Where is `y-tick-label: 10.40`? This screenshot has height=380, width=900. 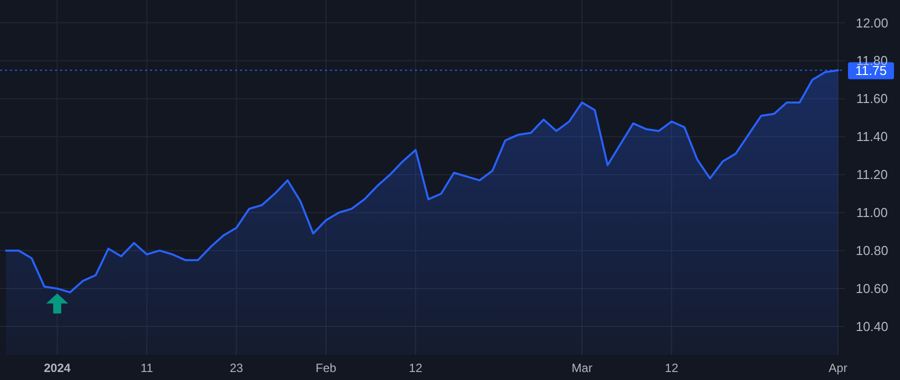
y-tick-label: 10.40 is located at coordinates (872, 326).